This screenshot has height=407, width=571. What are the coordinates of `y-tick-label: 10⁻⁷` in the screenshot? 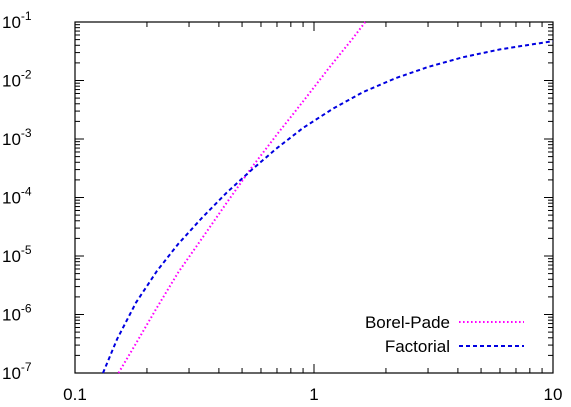 It's located at (17, 371).